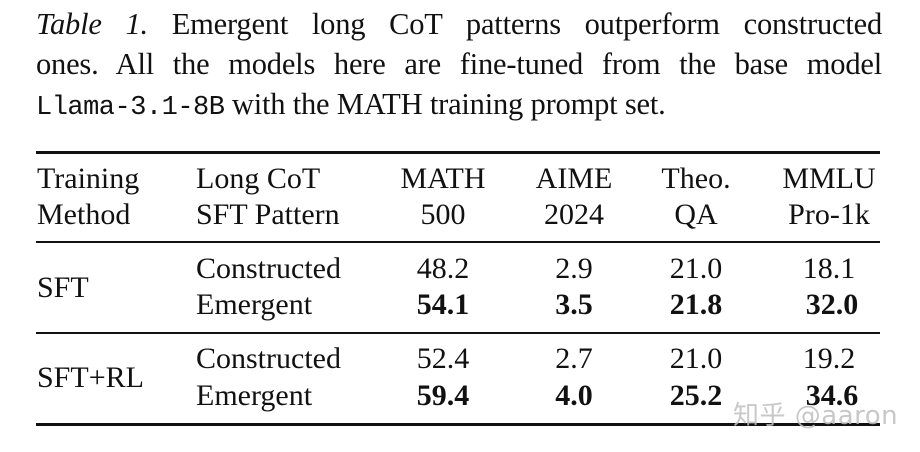  What do you see at coordinates (696, 214) in the screenshot?
I see `header-theoqa-2: QA` at bounding box center [696, 214].